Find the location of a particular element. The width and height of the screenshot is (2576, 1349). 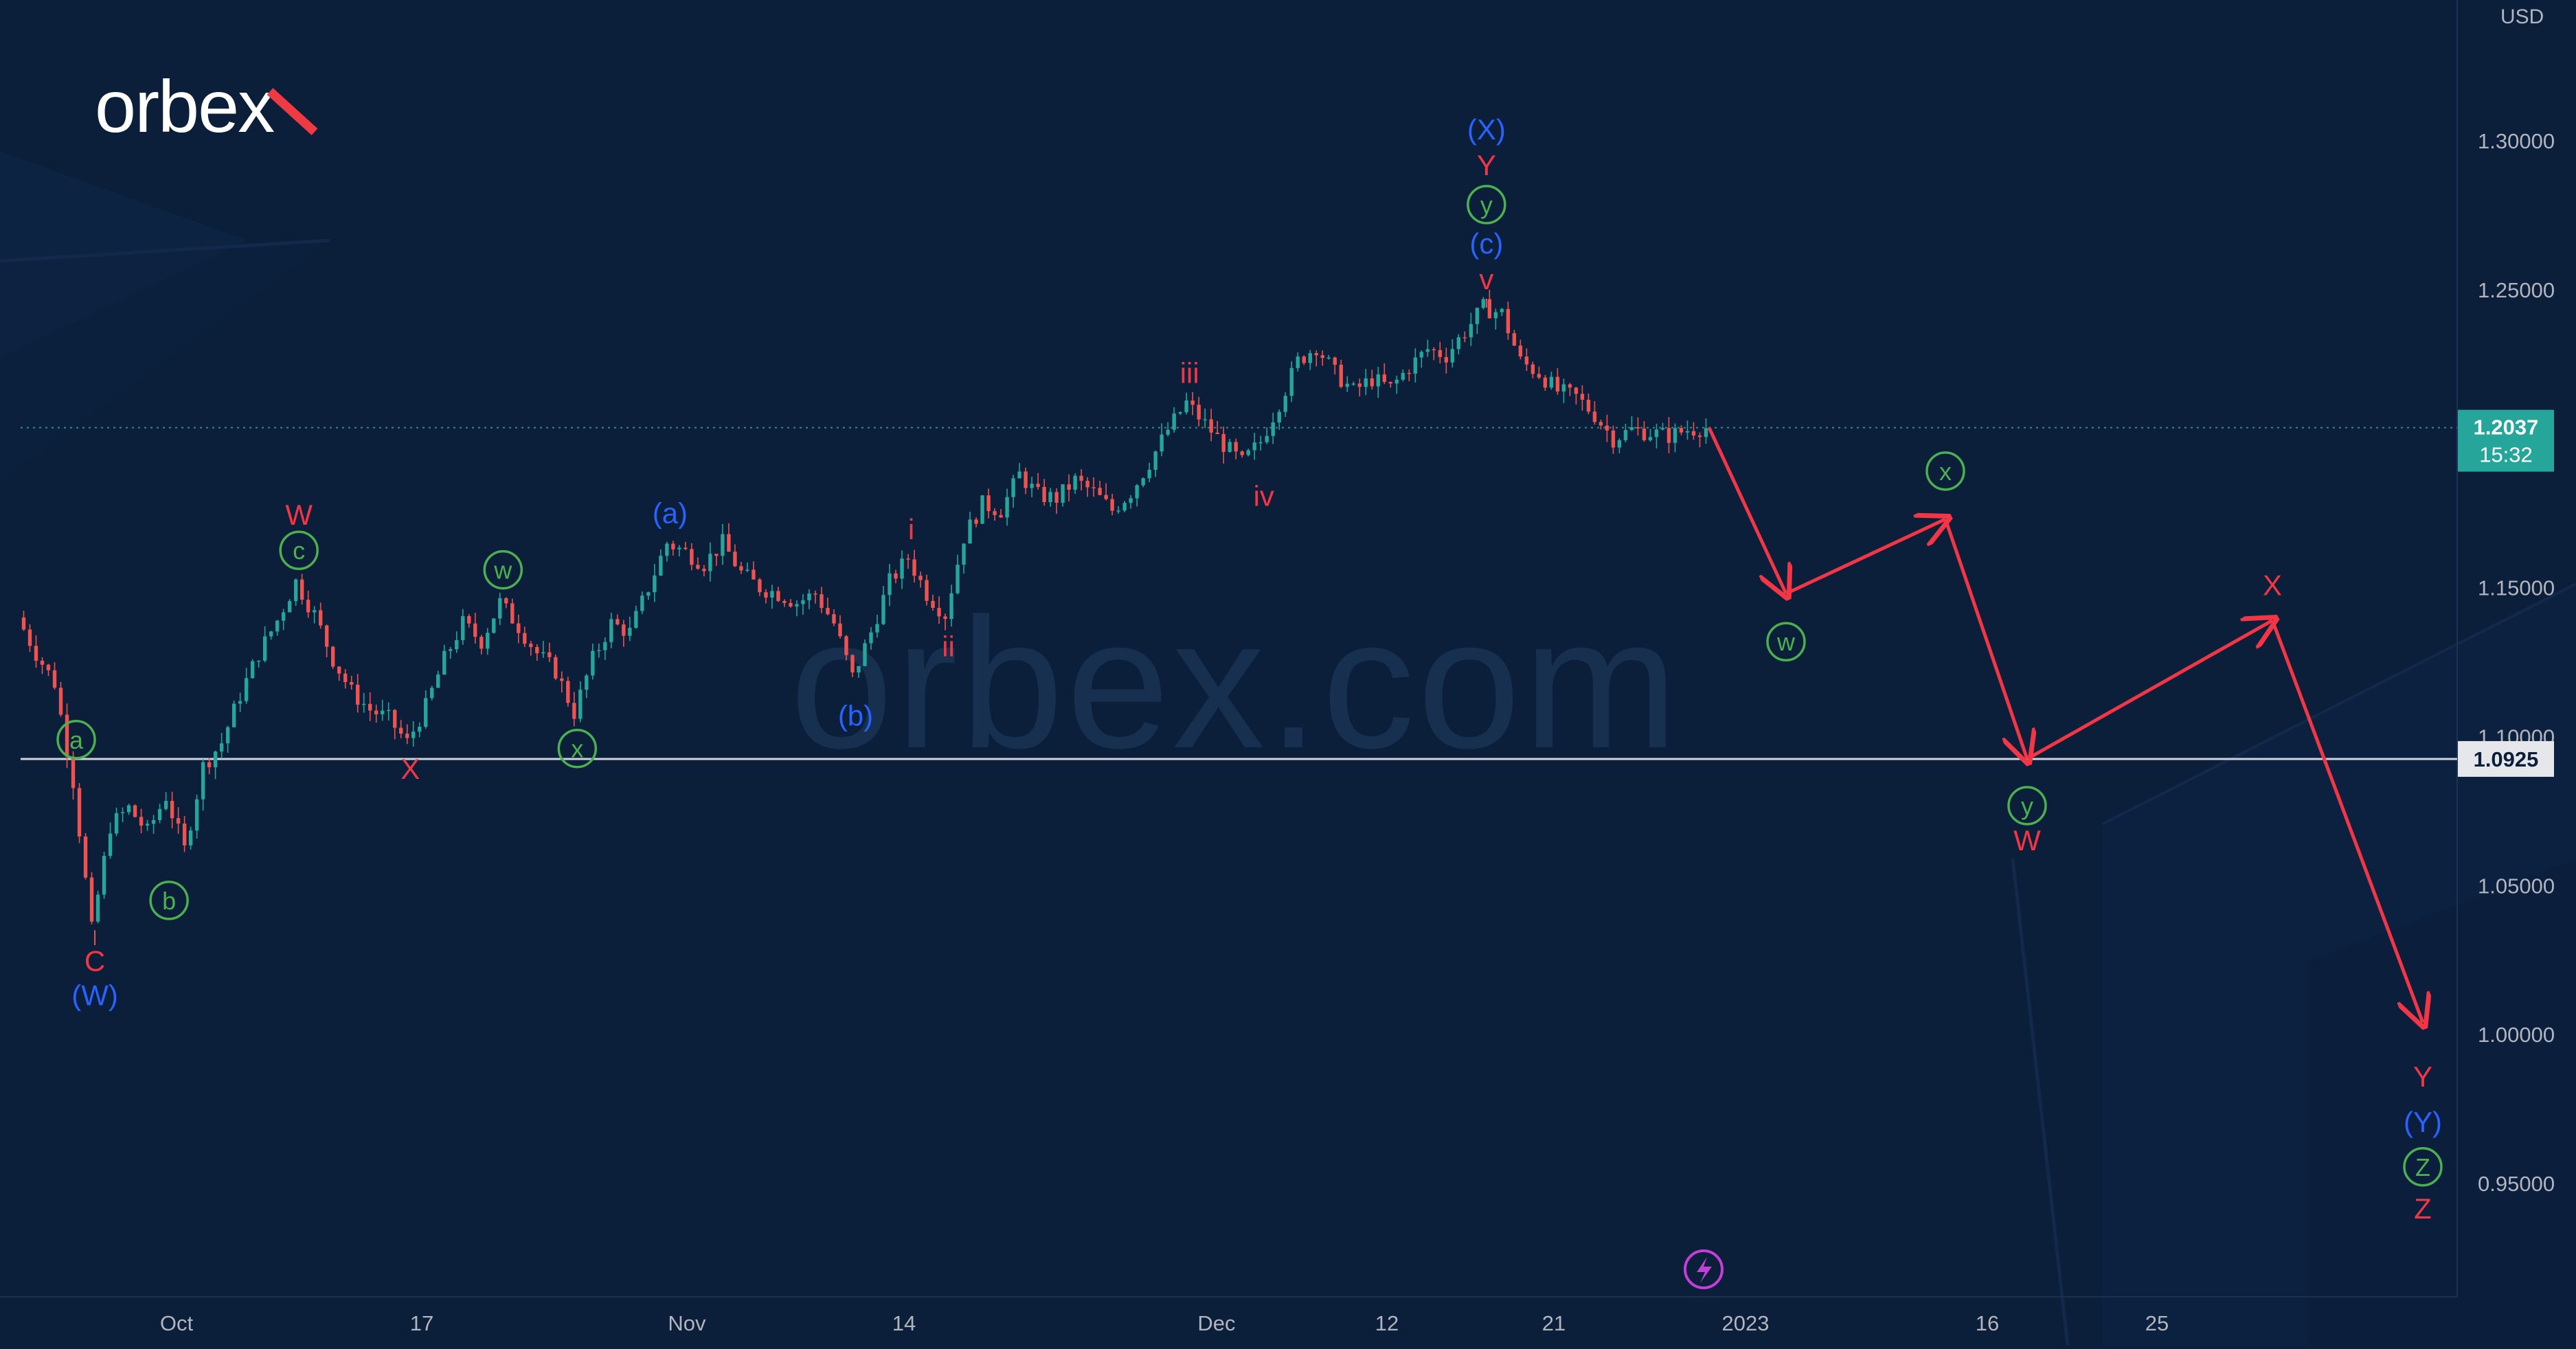

wave-label: Z is located at coordinates (2423, 1208).